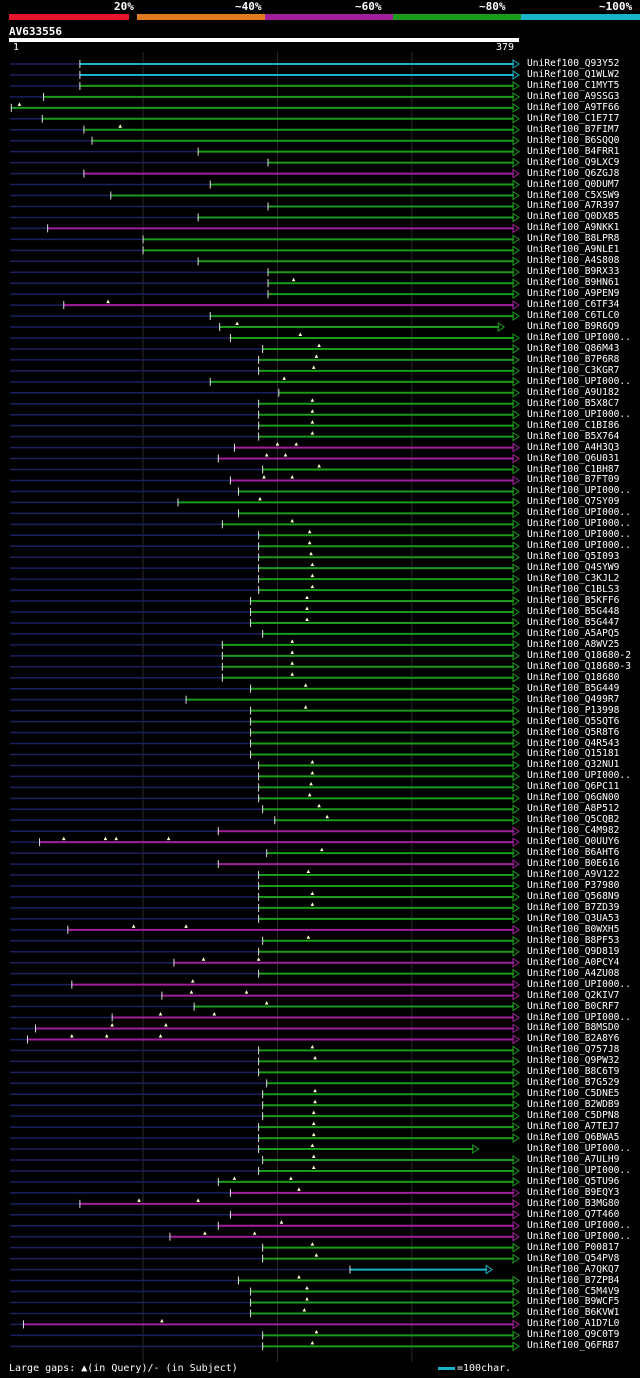  Describe the element at coordinates (573, 96) in the screenshot. I see `hit-label: UniRef100_A9SSG3` at that location.